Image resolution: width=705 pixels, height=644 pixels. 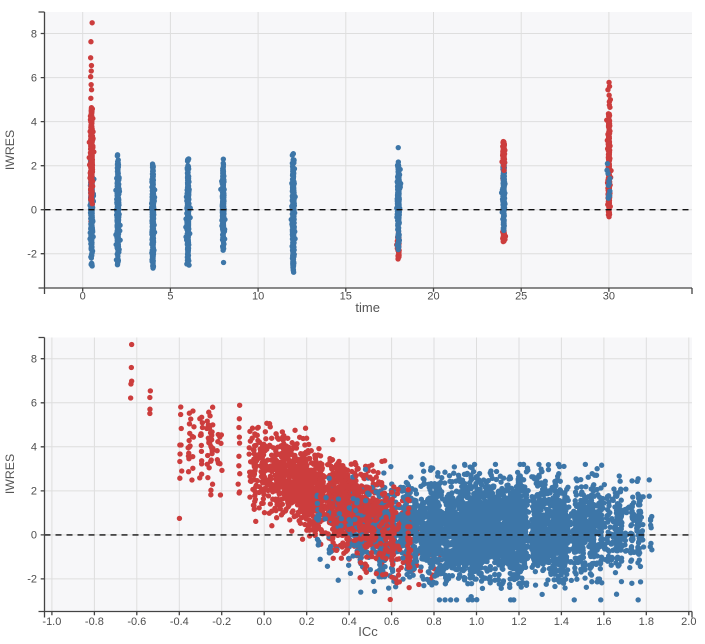 I want to click on svg-text: 1.8, so click(x=646, y=622).